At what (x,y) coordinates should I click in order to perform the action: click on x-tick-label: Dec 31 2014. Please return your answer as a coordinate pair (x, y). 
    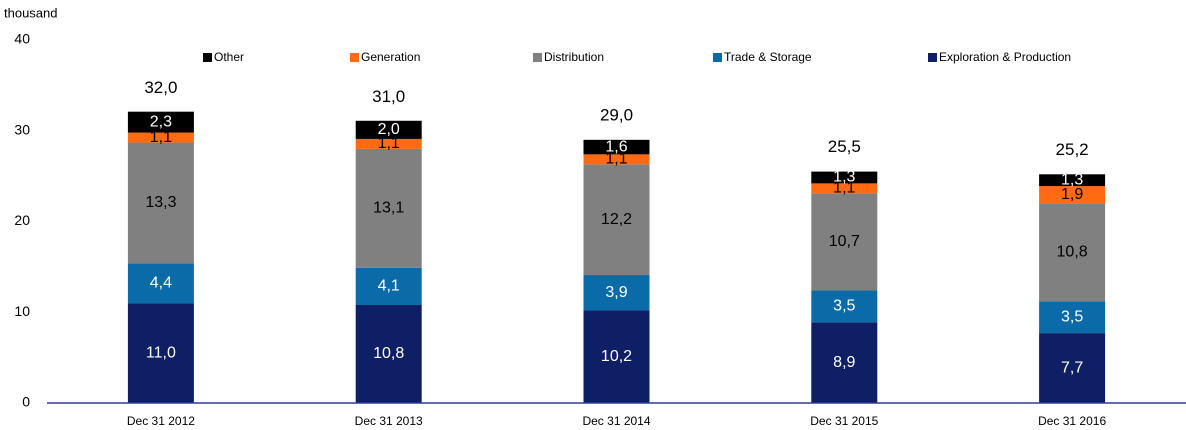
    Looking at the image, I should click on (616, 421).